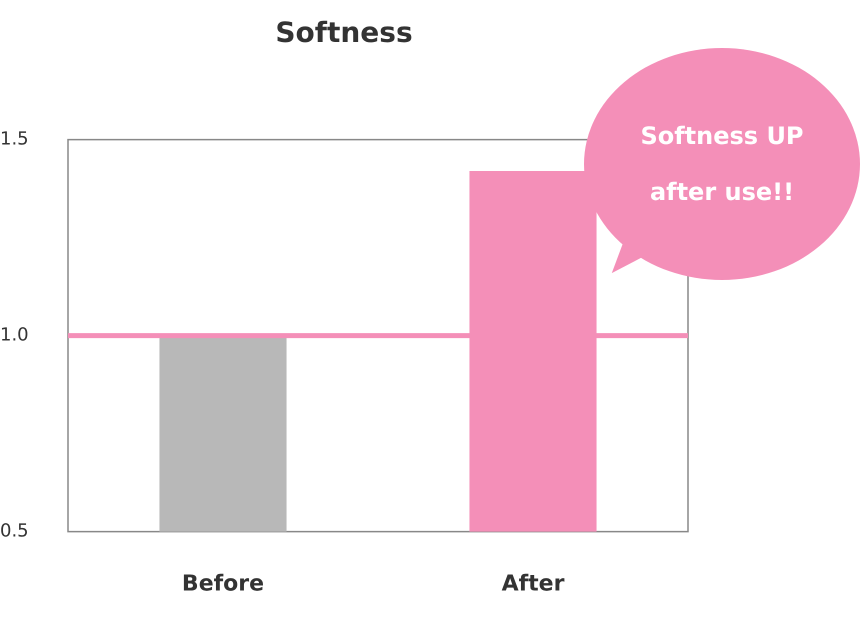 The height and width of the screenshot is (638, 866). I want to click on y-tick-label: 1.0, so click(14, 335).